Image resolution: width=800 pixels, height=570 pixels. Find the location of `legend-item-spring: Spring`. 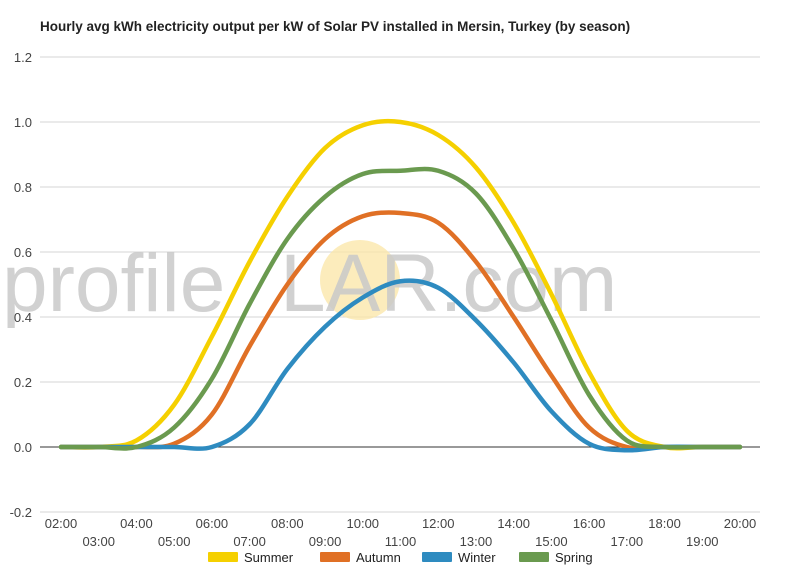

legend-item-spring: Spring is located at coordinates (556, 557).